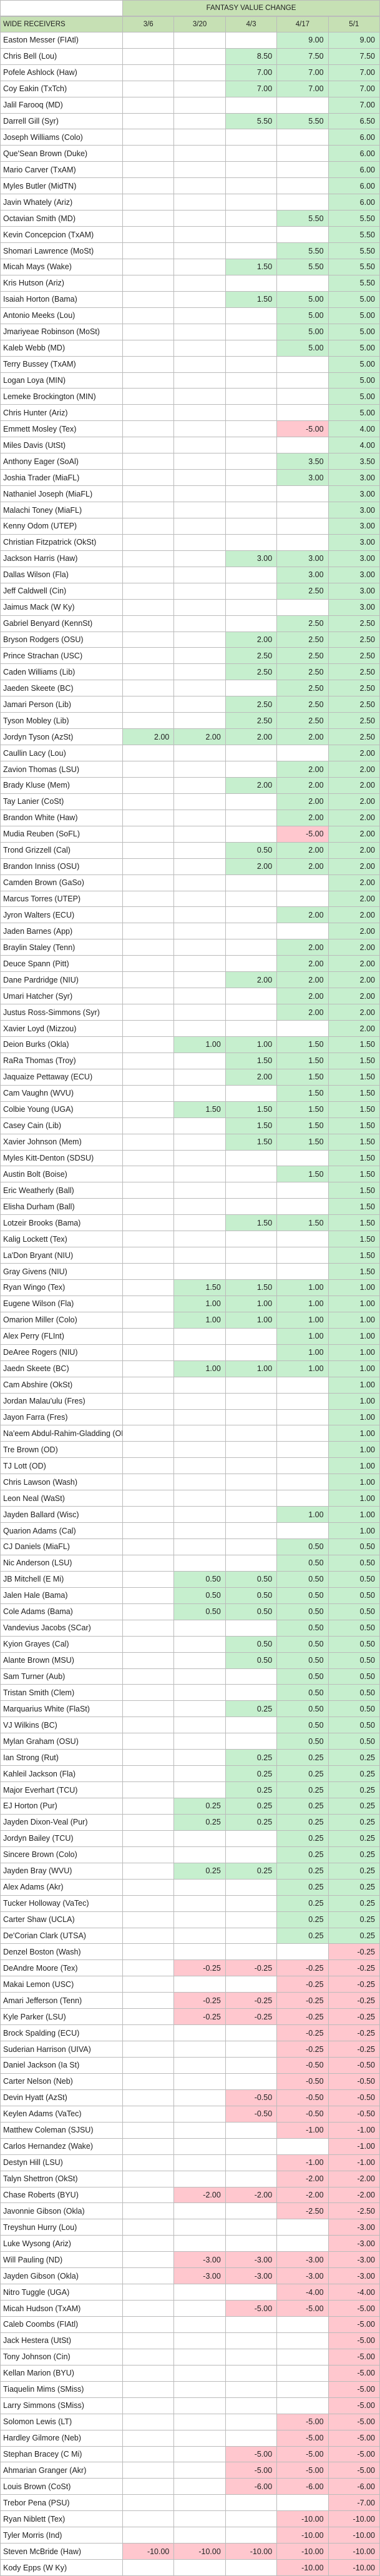 Image resolution: width=380 pixels, height=2576 pixels. I want to click on player-name: Casey Cain (Lib), so click(61, 1125).